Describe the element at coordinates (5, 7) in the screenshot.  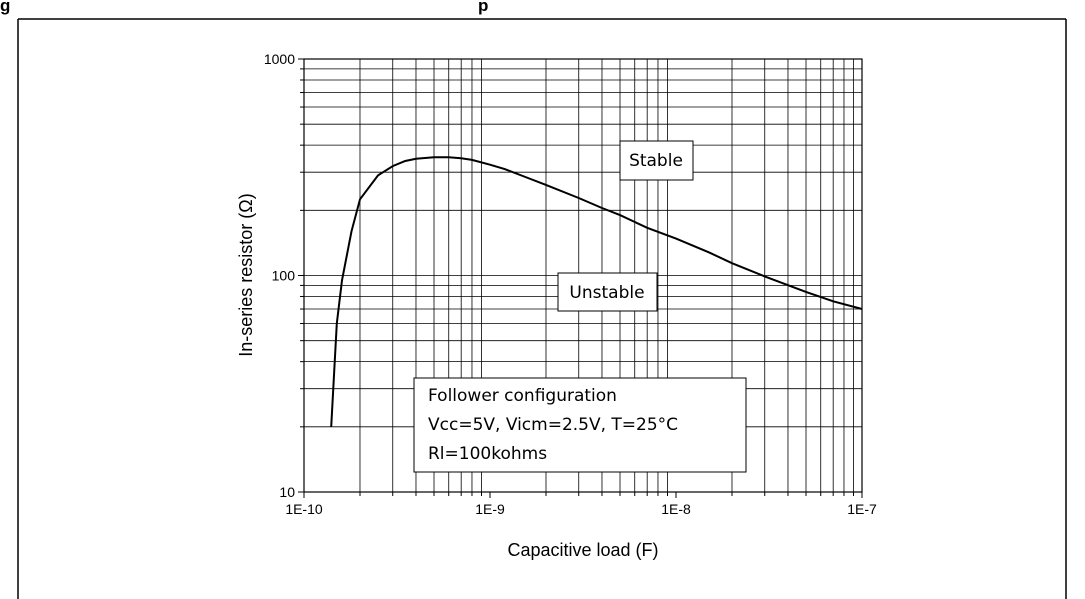
I see `heading-fragment: g` at that location.